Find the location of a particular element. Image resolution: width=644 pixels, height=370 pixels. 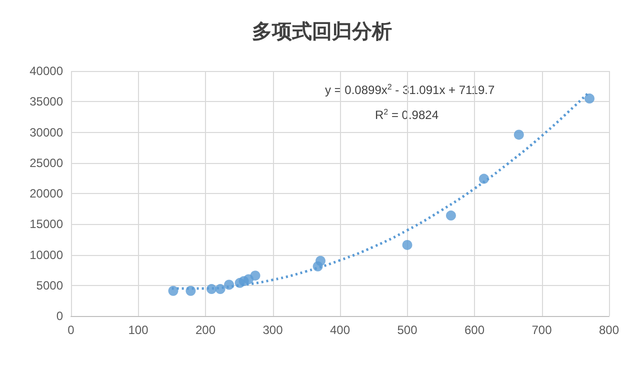

x-tick-label: 300 is located at coordinates (273, 330).